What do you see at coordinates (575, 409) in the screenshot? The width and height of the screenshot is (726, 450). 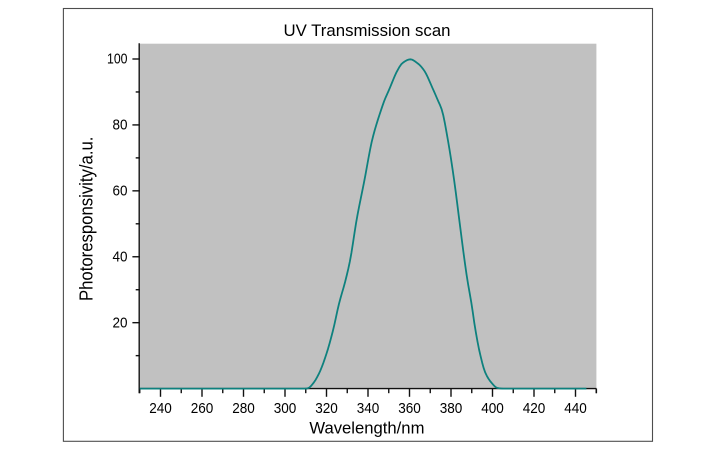 I see `svg-text: 440` at bounding box center [575, 409].